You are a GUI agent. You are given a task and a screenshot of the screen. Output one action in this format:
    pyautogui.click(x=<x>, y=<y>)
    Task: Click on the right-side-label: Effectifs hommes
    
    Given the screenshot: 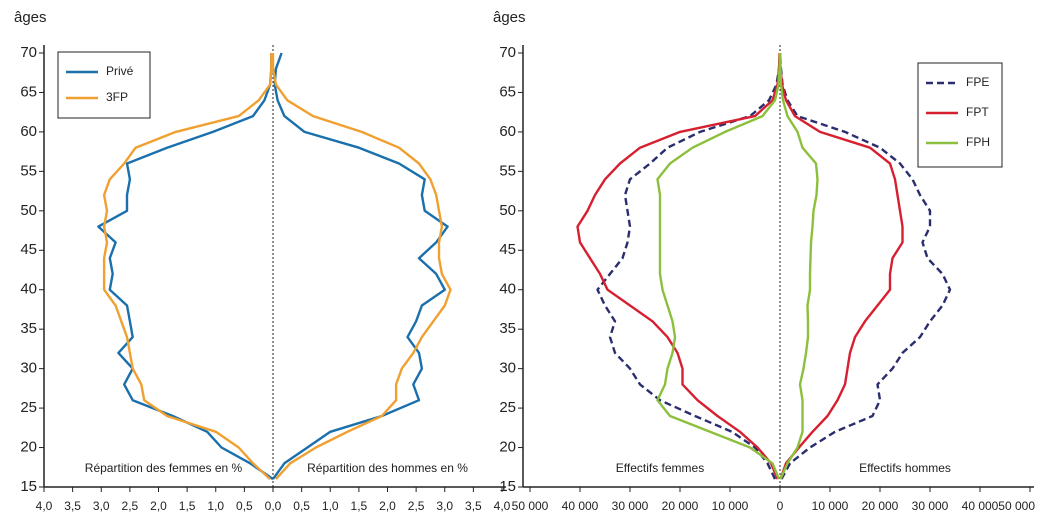 What is the action you would take?
    pyautogui.click(x=905, y=468)
    